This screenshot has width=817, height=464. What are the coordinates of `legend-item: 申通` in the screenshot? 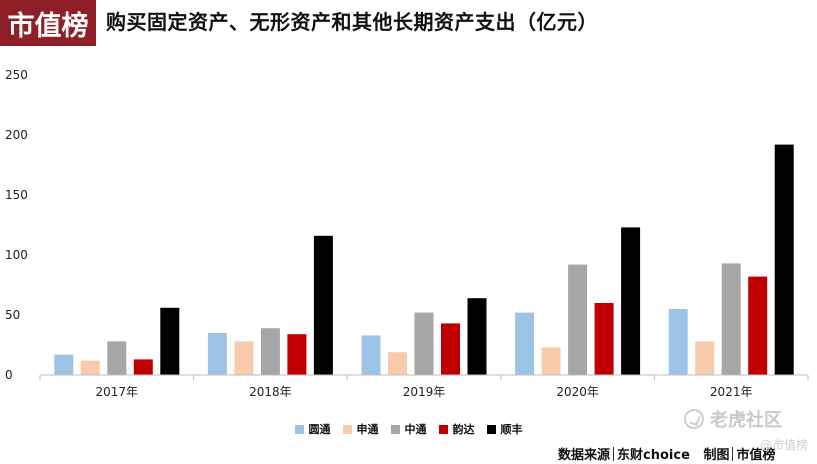 It's located at (360, 429).